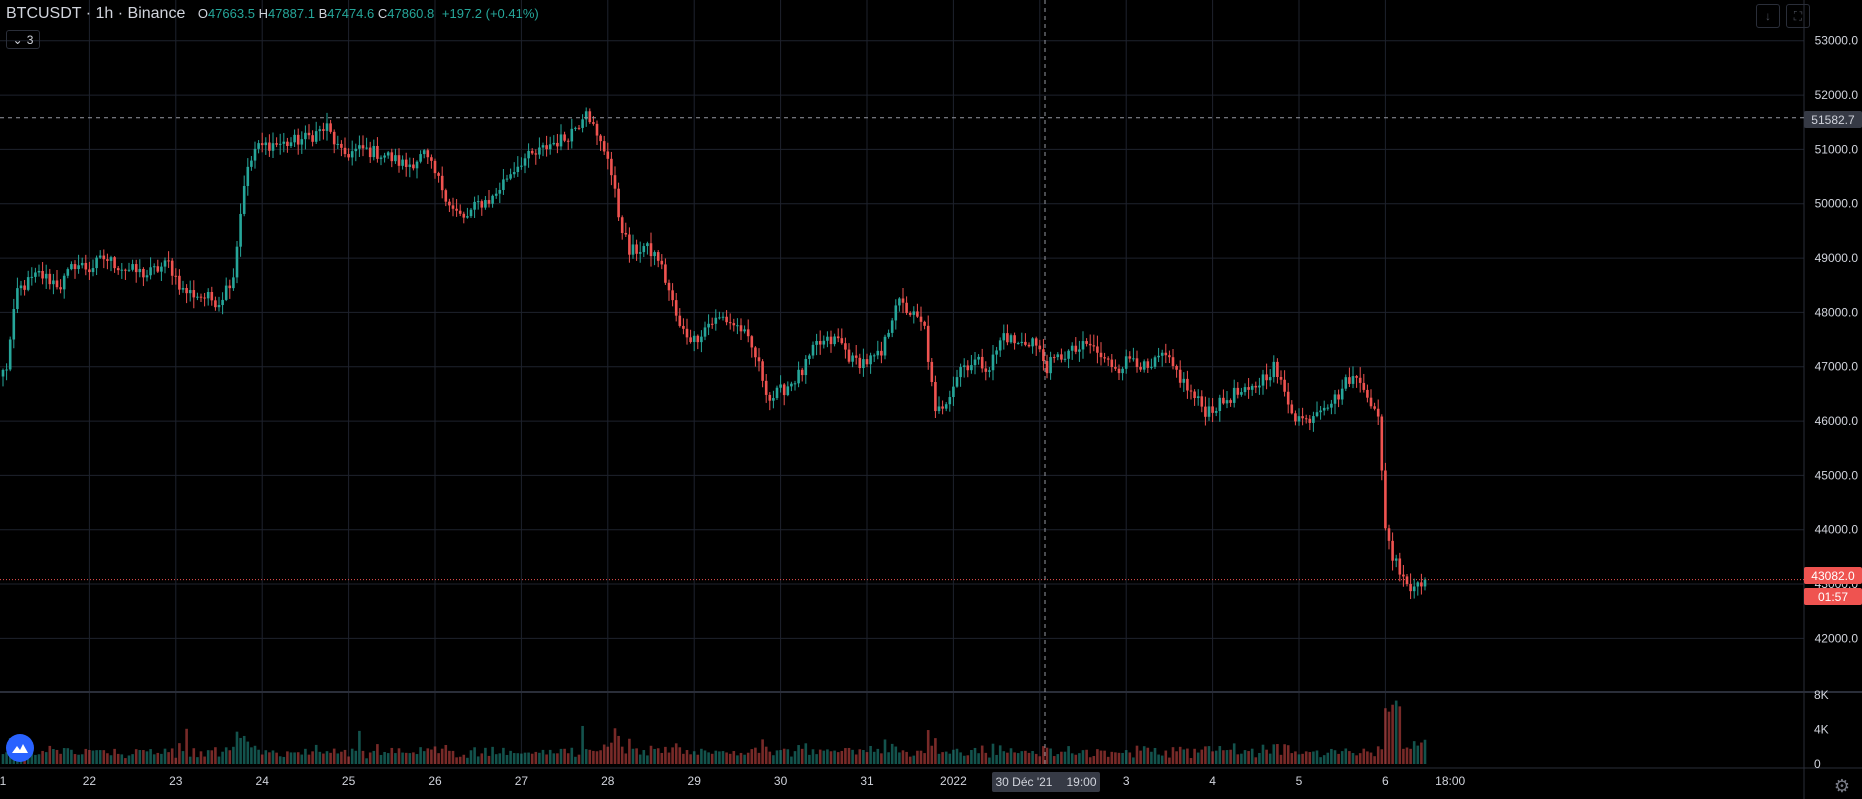 The width and height of the screenshot is (1862, 799). I want to click on interval-label: 1h, so click(104, 13).